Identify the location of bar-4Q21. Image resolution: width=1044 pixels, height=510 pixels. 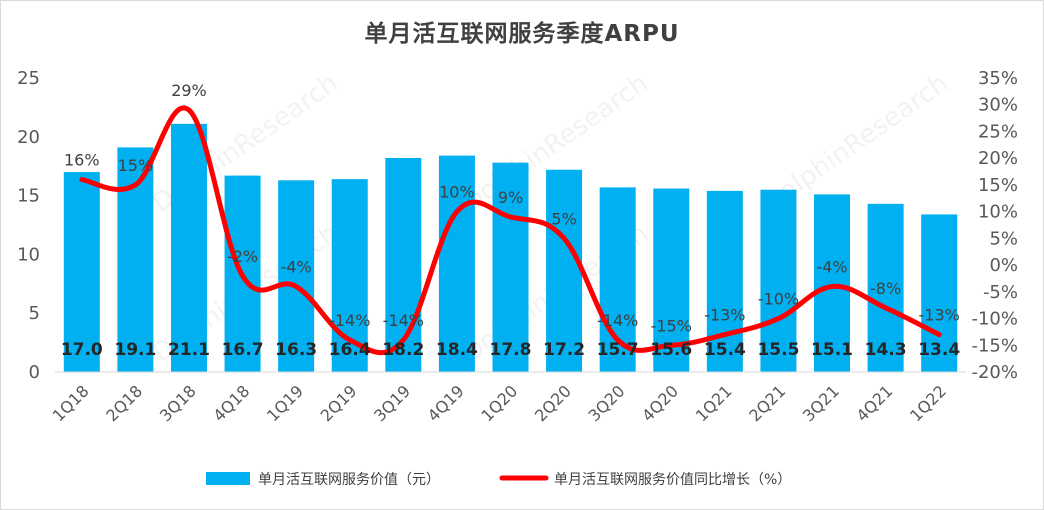
(885, 287).